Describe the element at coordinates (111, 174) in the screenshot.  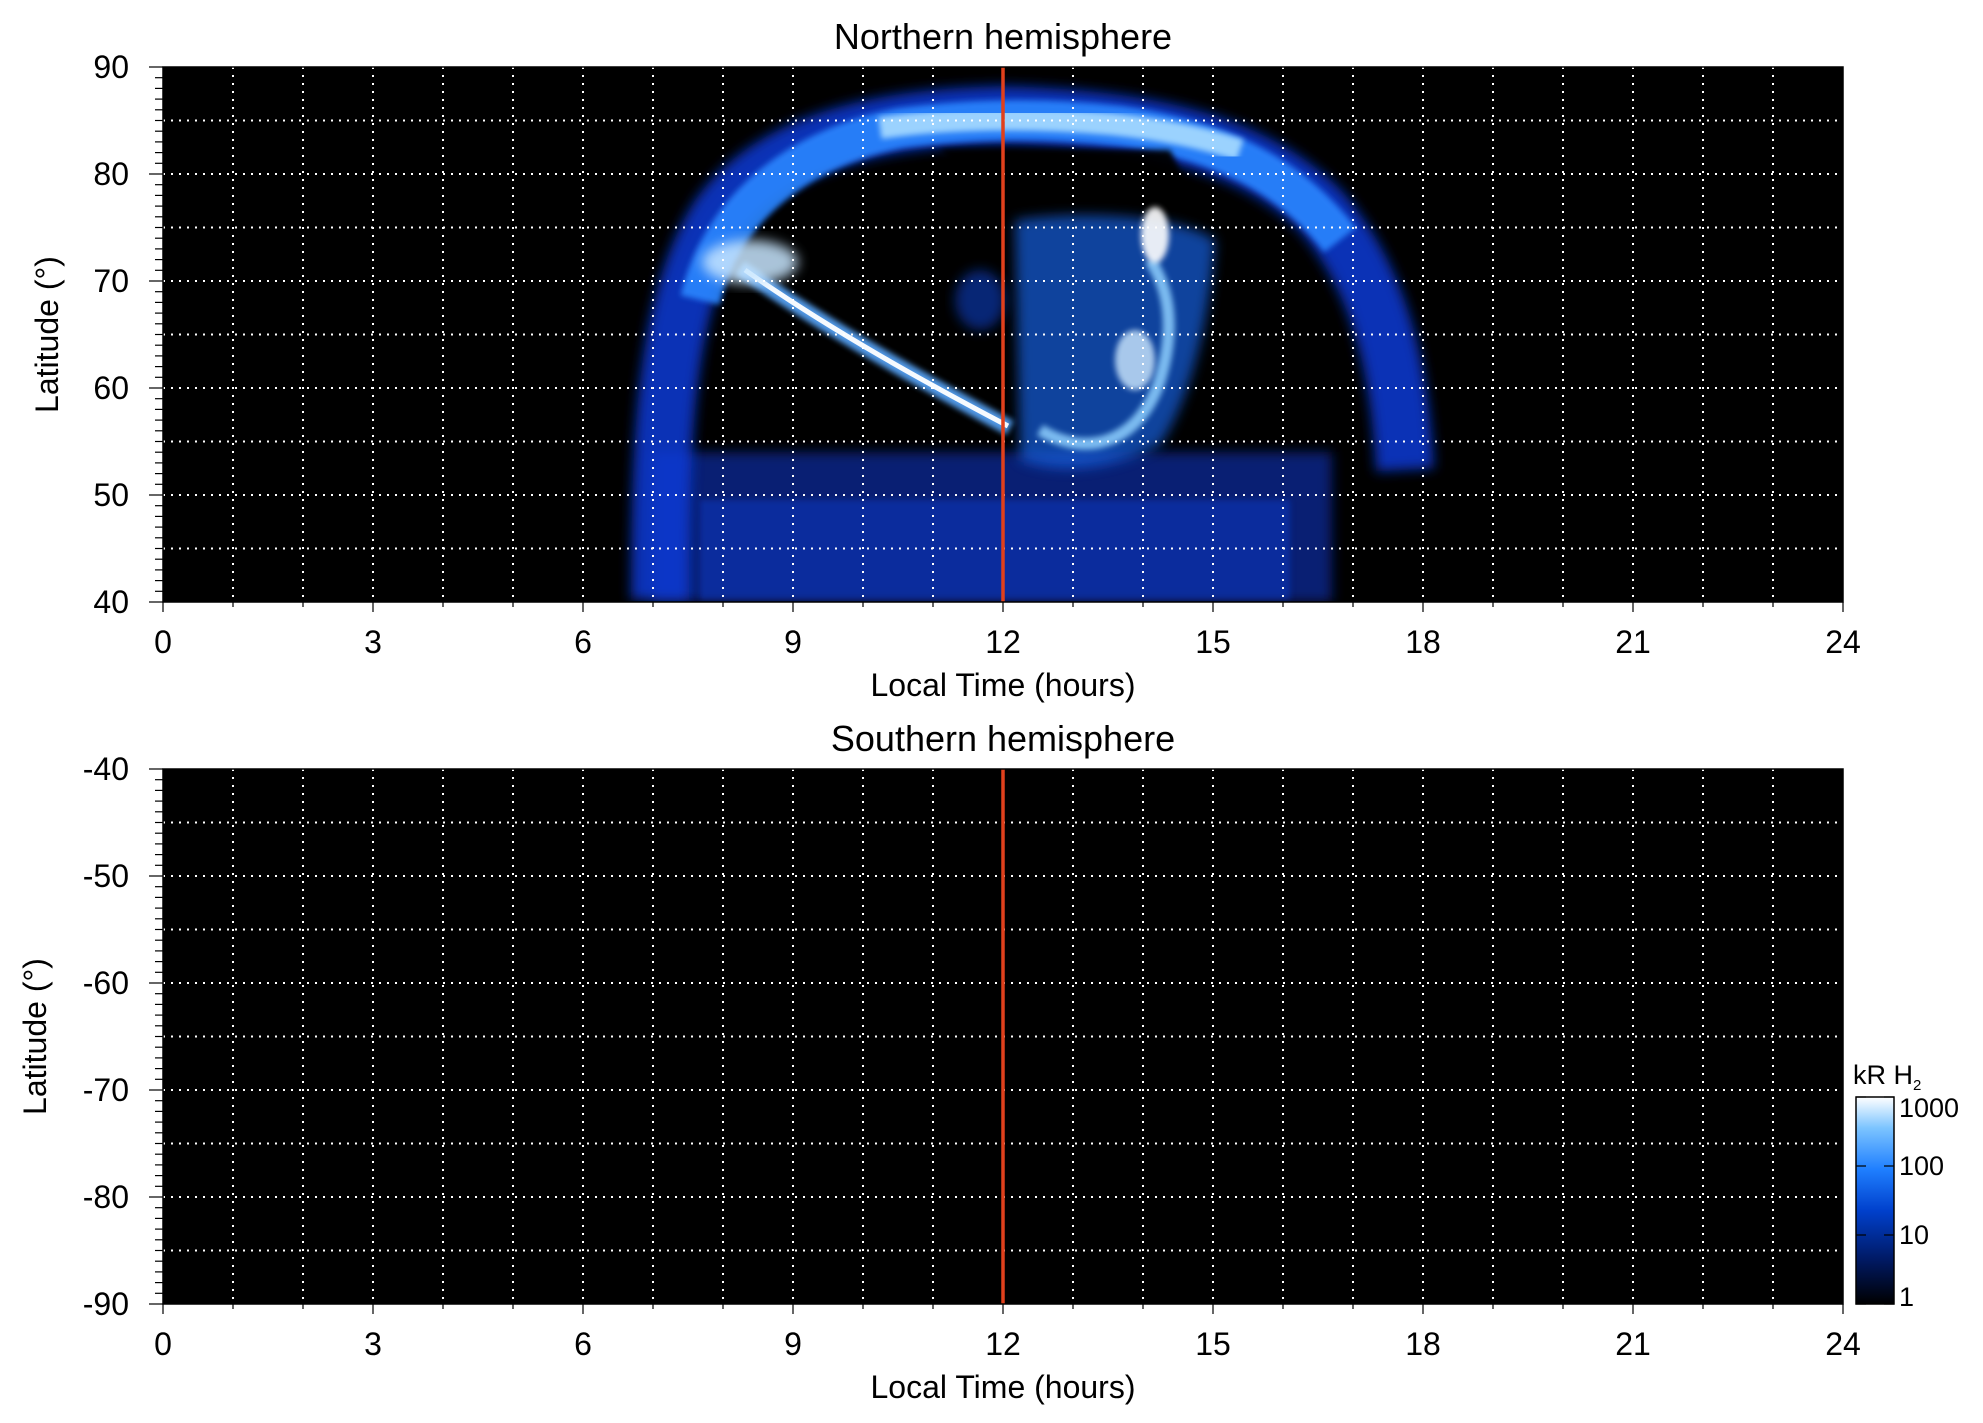
I see `north-ytick-label: 80` at that location.